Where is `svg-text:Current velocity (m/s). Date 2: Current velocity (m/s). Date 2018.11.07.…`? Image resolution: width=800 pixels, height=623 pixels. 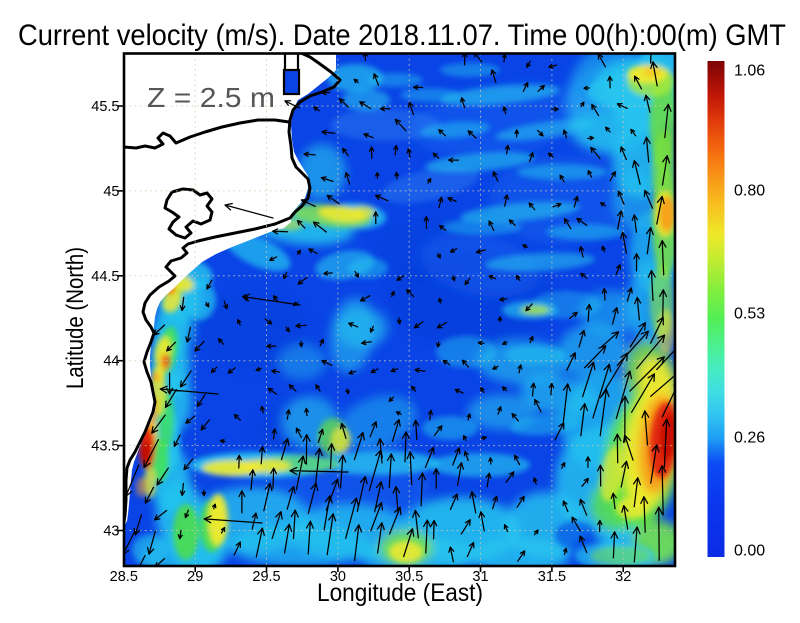
svg-text:Current velocity (m/s). Date 2: Current velocity (m/s). Date 2018.11.07.… is located at coordinates (402, 35).